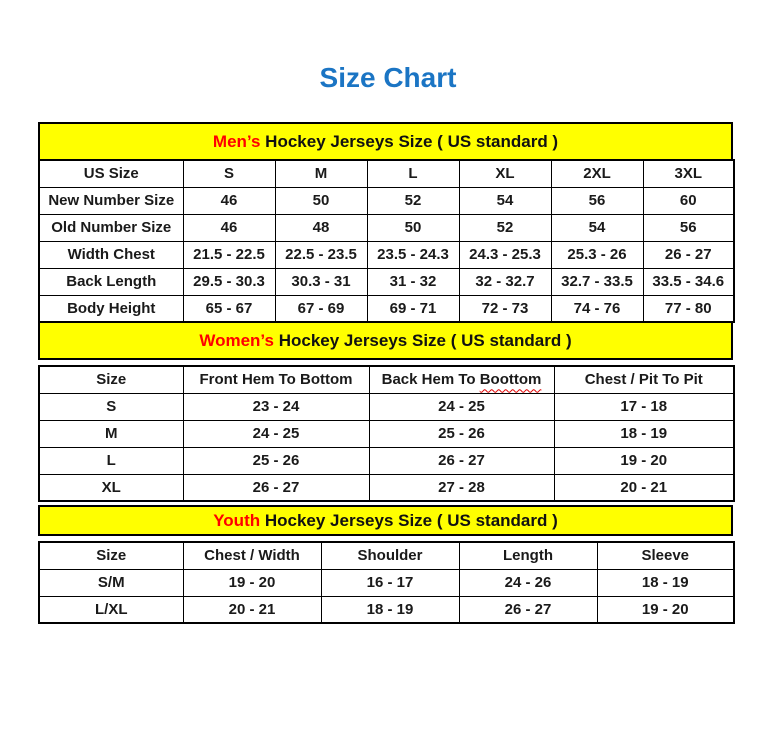 The image size is (776, 752). I want to click on value-cell: 33.5 - 34.6, so click(688, 281).